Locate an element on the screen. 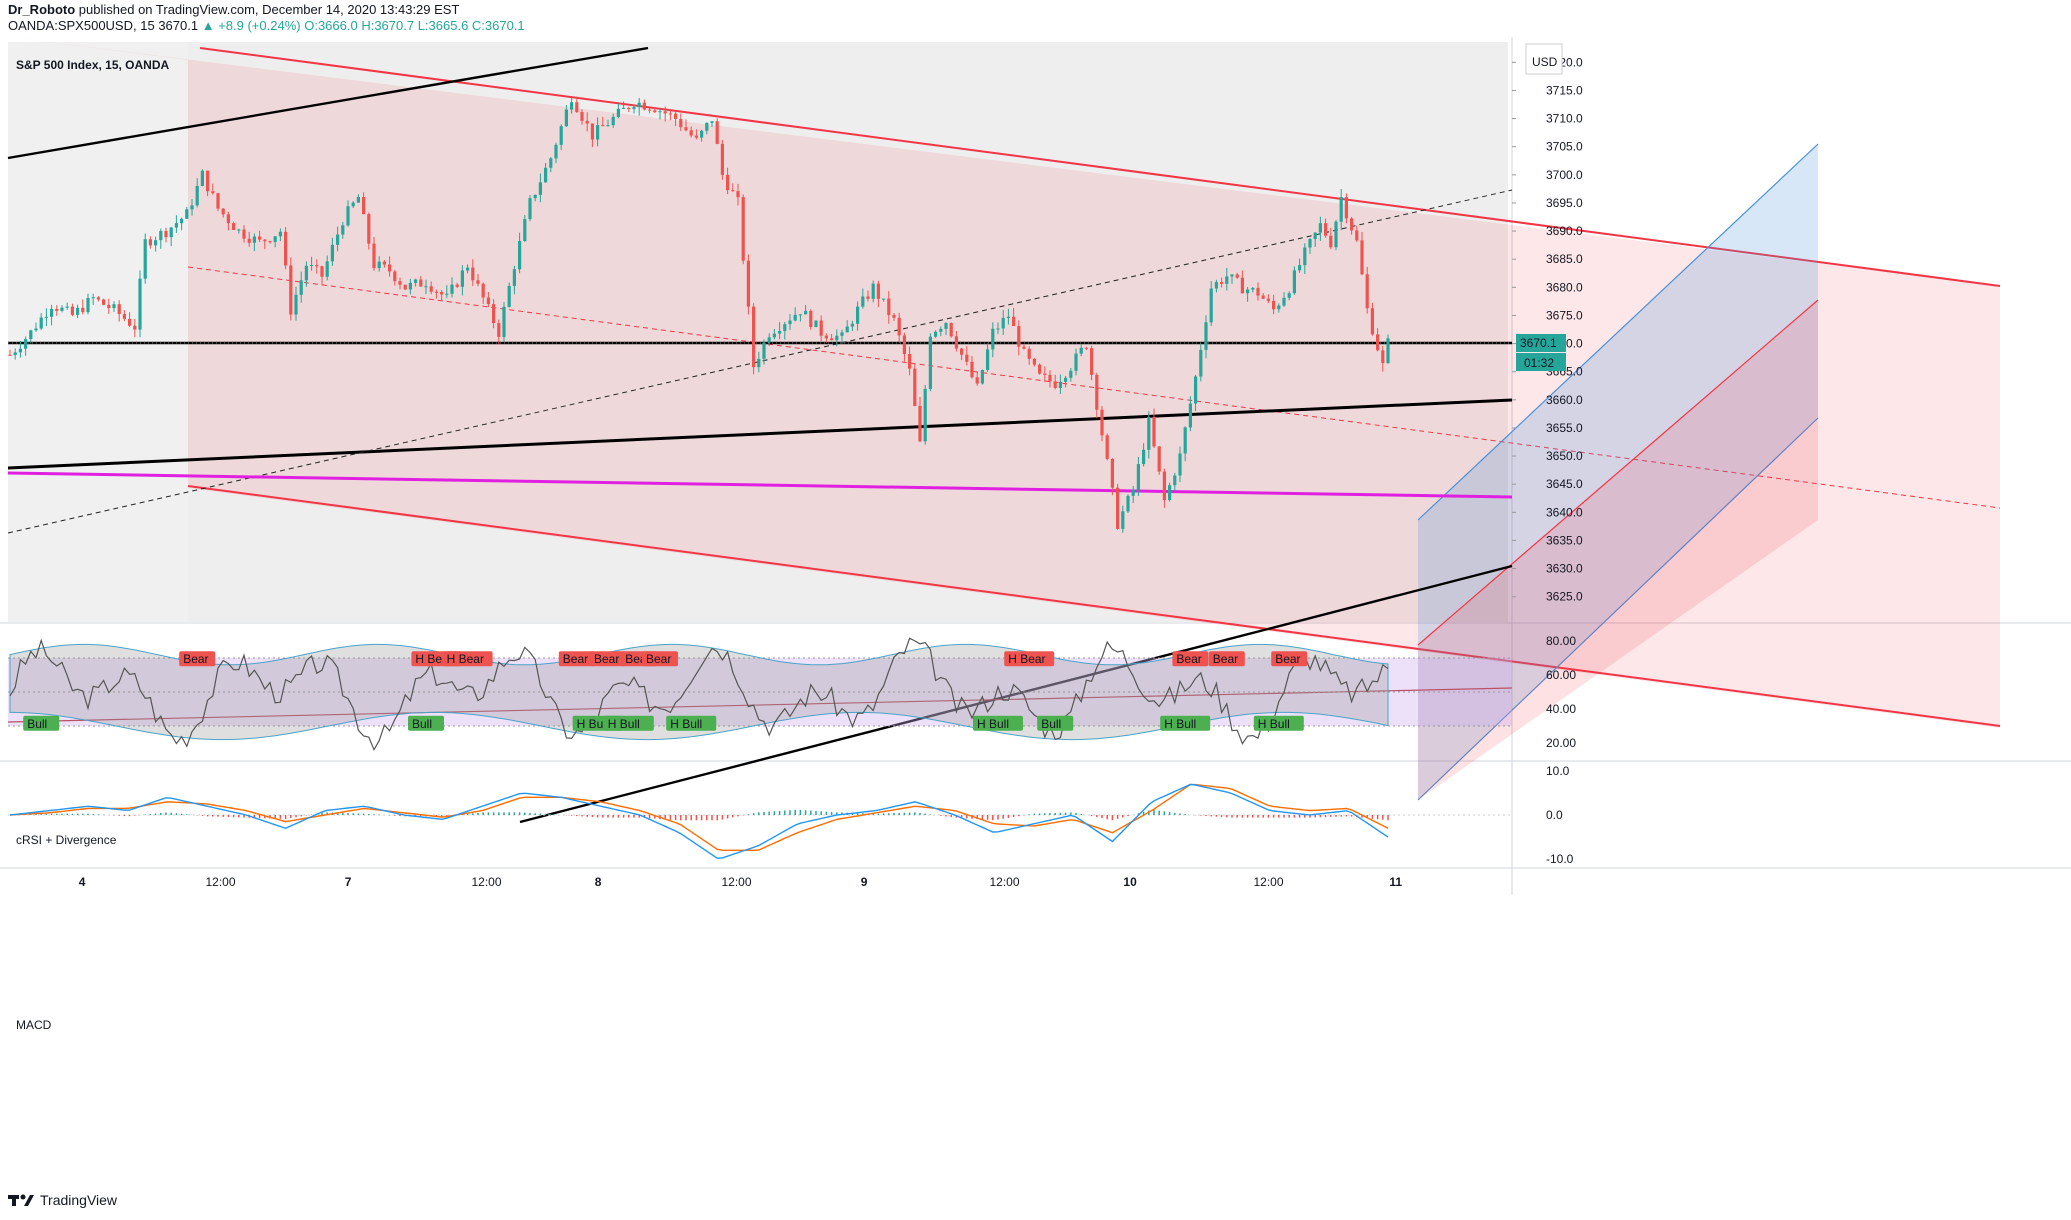 The width and height of the screenshot is (2071, 1220). price-tick-label: 3660.0 is located at coordinates (1564, 400).